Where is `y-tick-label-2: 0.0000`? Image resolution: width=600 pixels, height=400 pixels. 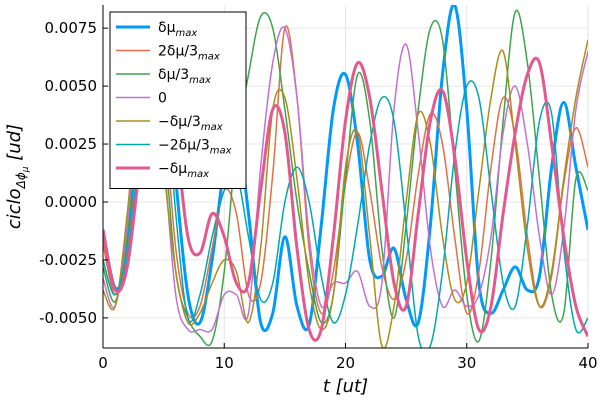
y-tick-label-2: 0.0000 is located at coordinates (71, 202).